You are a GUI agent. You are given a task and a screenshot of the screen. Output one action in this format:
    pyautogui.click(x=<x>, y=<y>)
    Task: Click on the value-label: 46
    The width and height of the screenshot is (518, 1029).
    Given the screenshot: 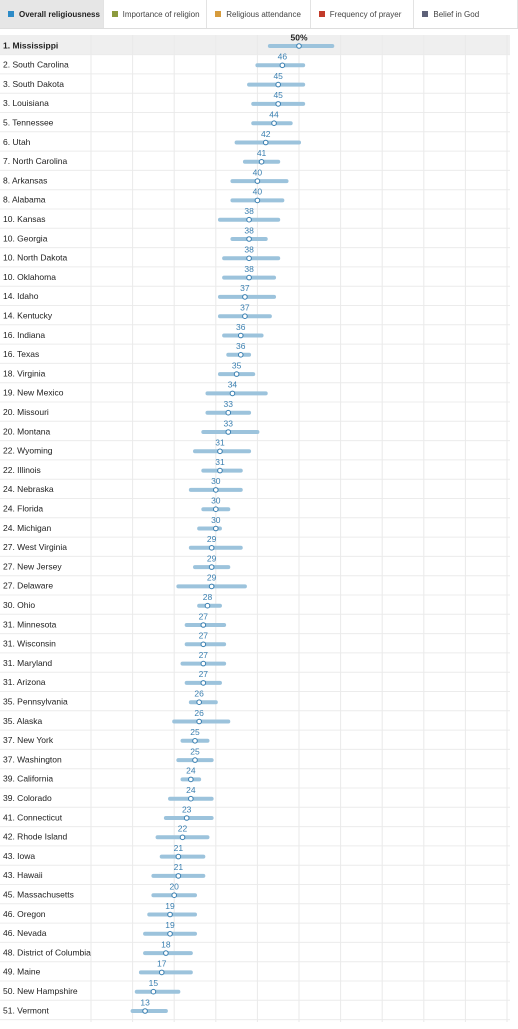 What is the action you would take?
    pyautogui.click(x=283, y=57)
    